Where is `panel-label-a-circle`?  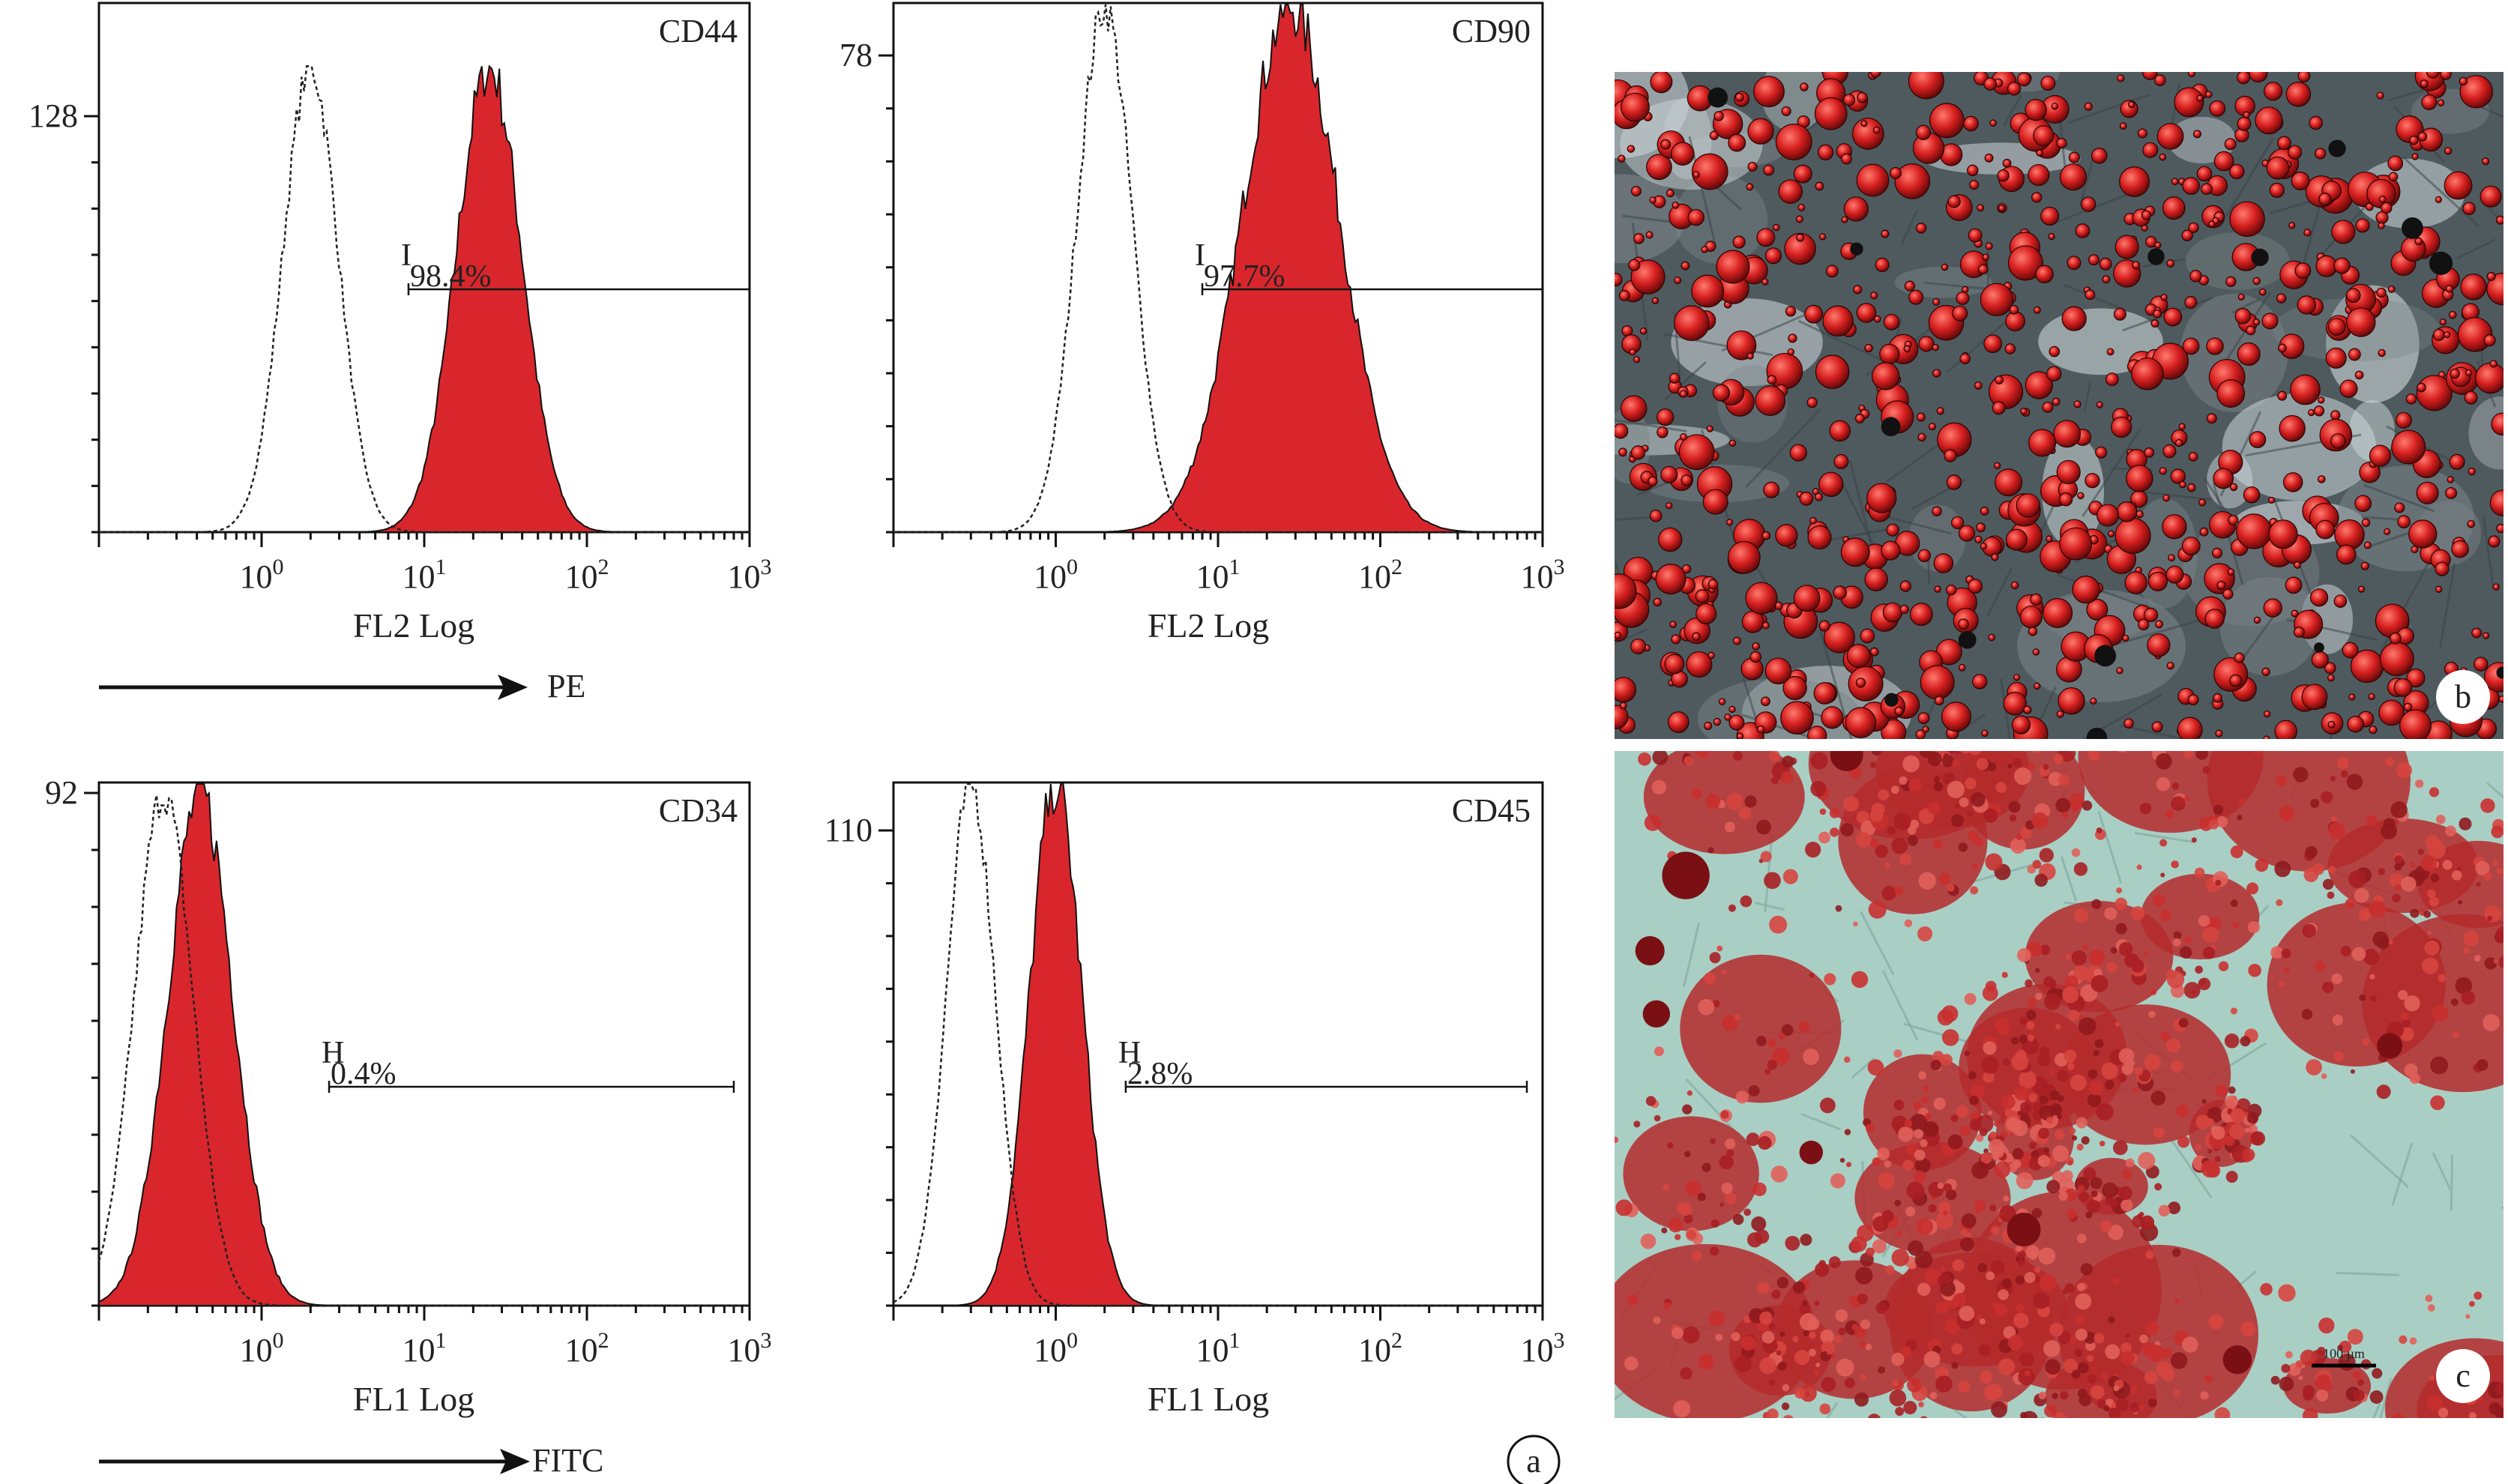 panel-label-a-circle is located at coordinates (1534, 1460).